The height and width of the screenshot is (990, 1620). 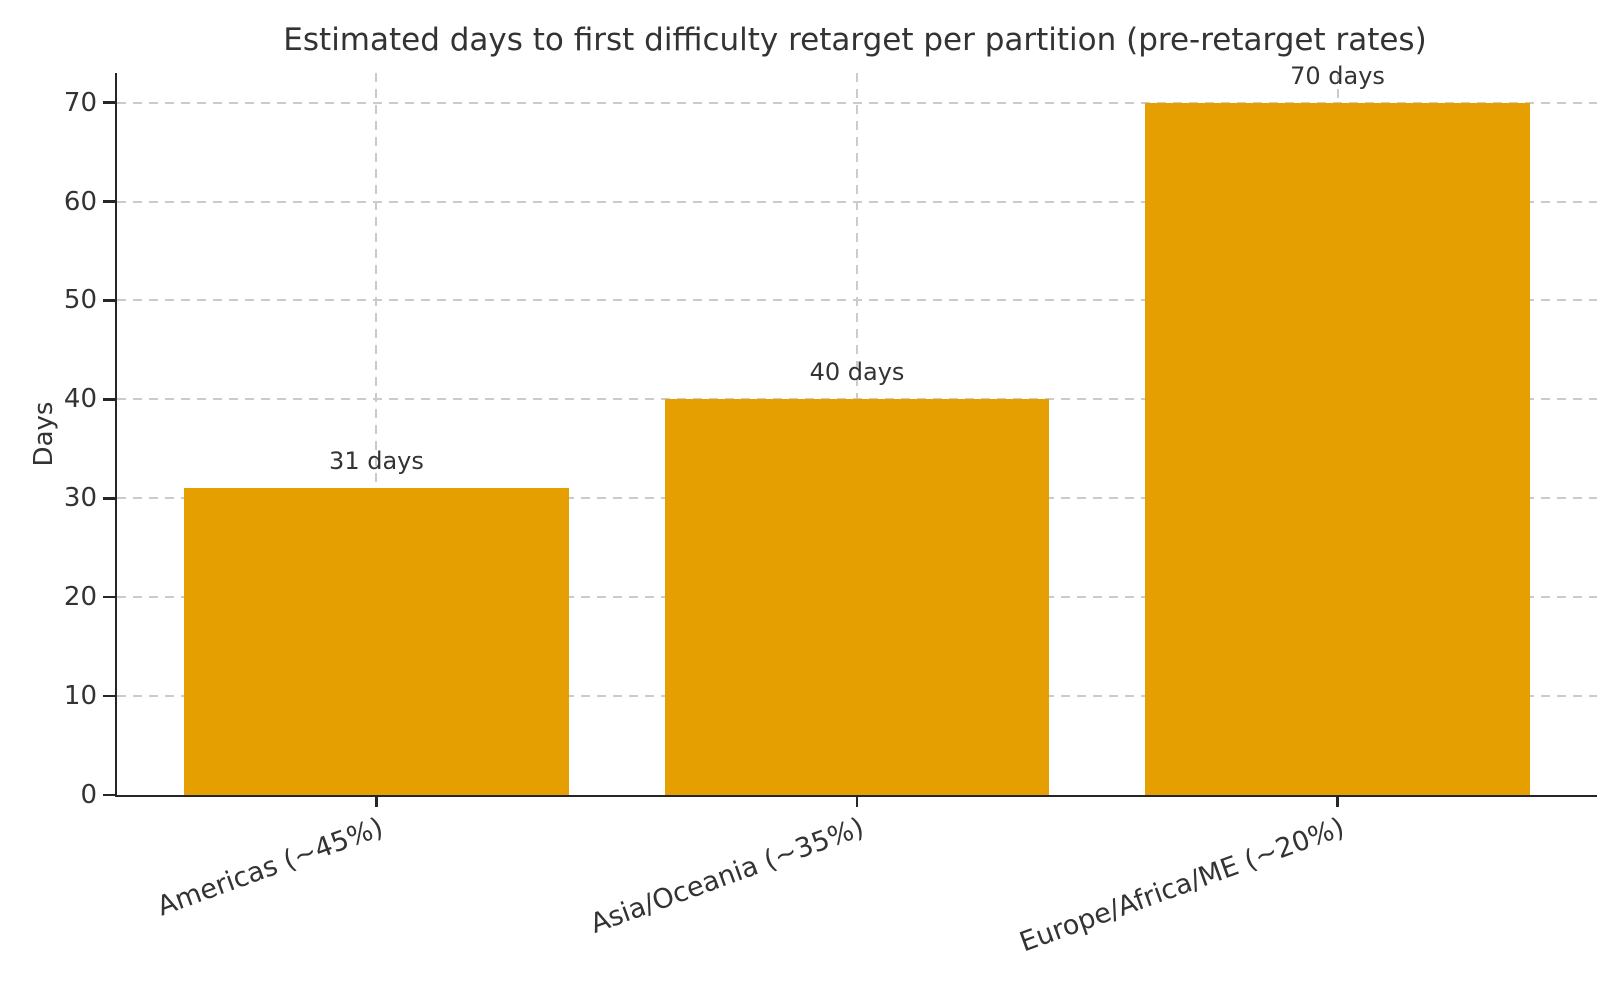 I want to click on y-tick-label: 70, so click(x=80, y=102).